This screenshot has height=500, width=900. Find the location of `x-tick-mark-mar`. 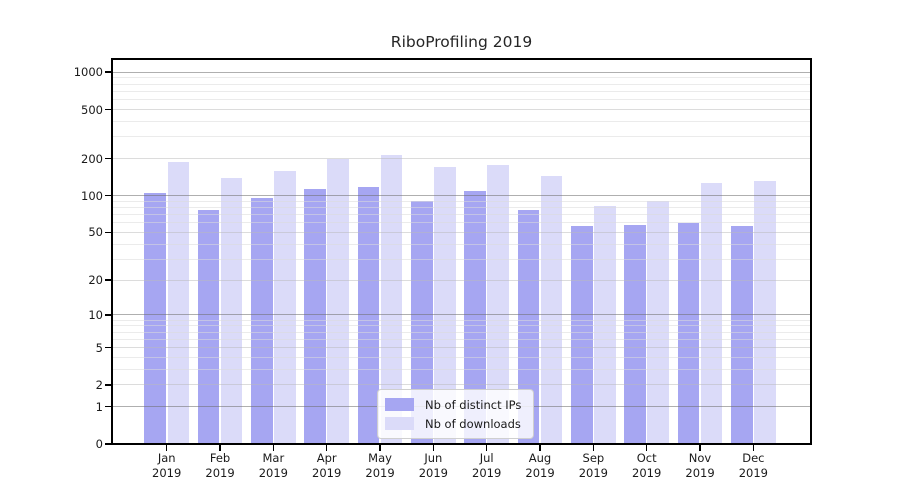

x-tick-mark-mar is located at coordinates (273, 448).